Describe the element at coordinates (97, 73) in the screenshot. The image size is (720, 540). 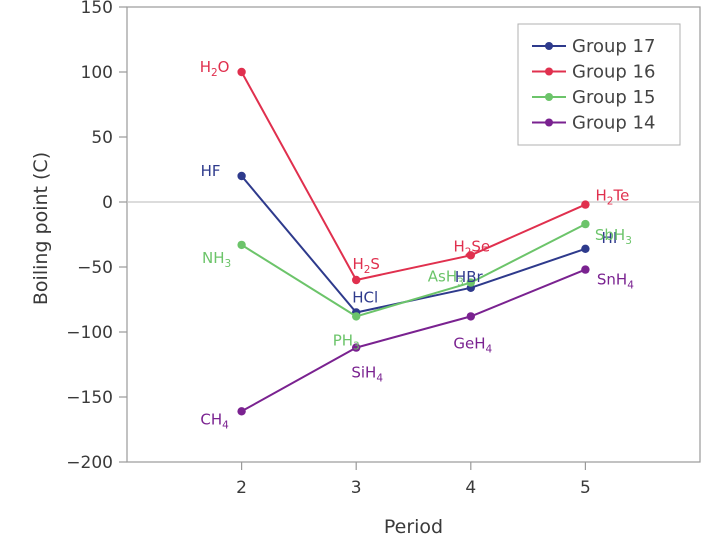
I see `y-tick-label: 100` at that location.